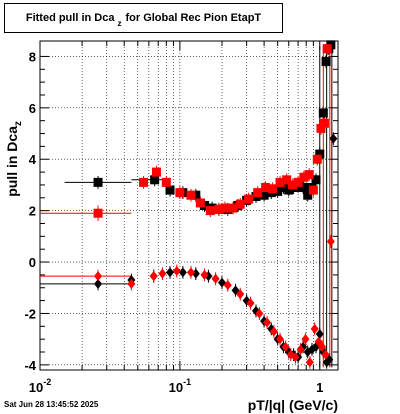  I want to click on title-main: Fitted pull in Dca, so click(70, 18).